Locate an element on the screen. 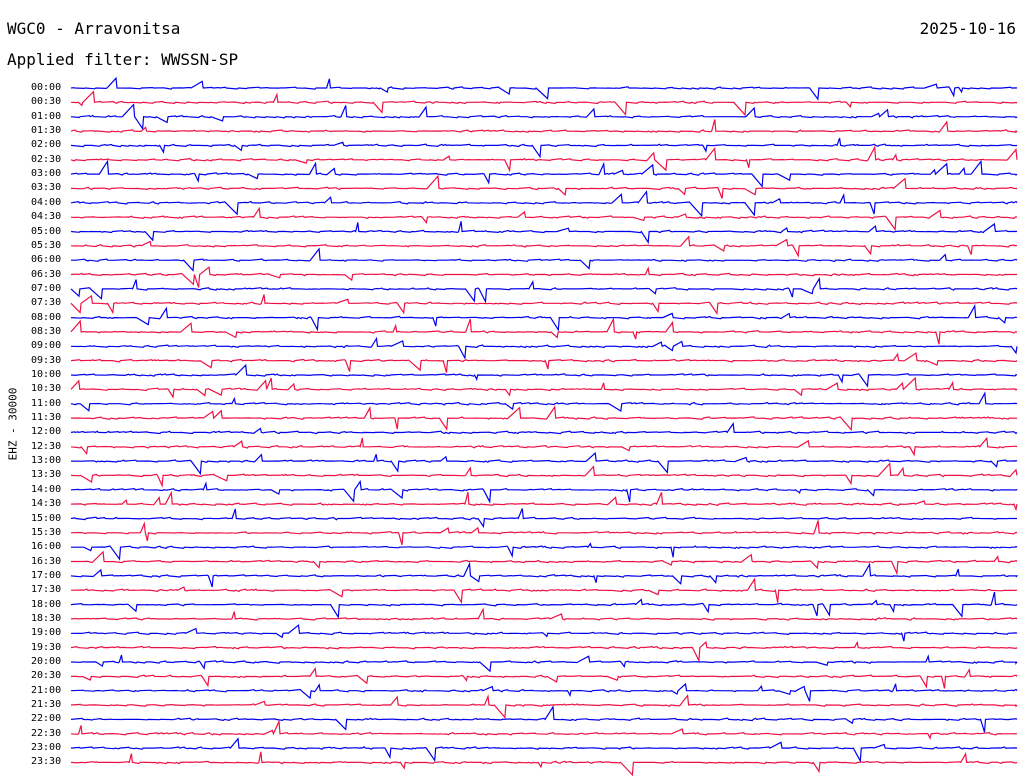 The width and height of the screenshot is (1024, 780). row-time-label: 15:30 is located at coordinates (46, 532).